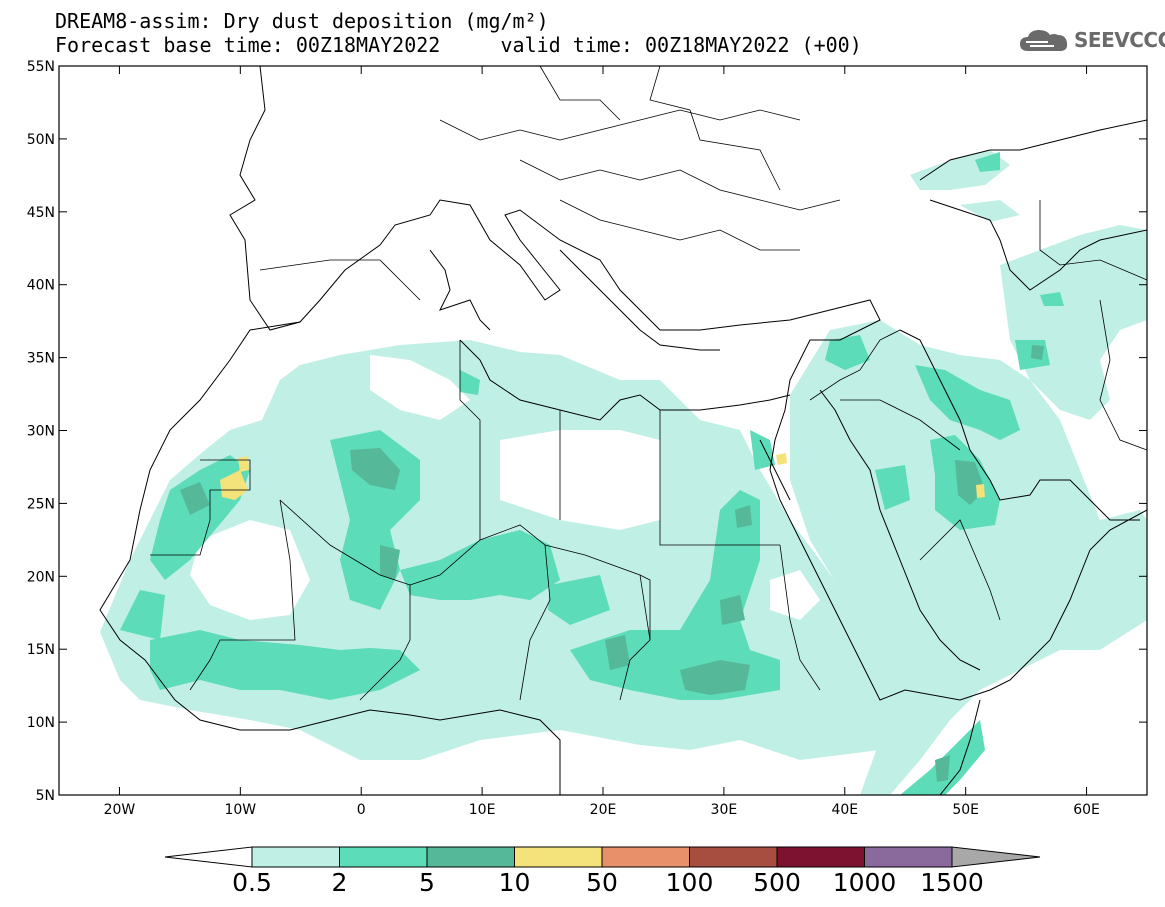  What do you see at coordinates (952, 882) in the screenshot?
I see `colorbar-label: 1500` at bounding box center [952, 882].